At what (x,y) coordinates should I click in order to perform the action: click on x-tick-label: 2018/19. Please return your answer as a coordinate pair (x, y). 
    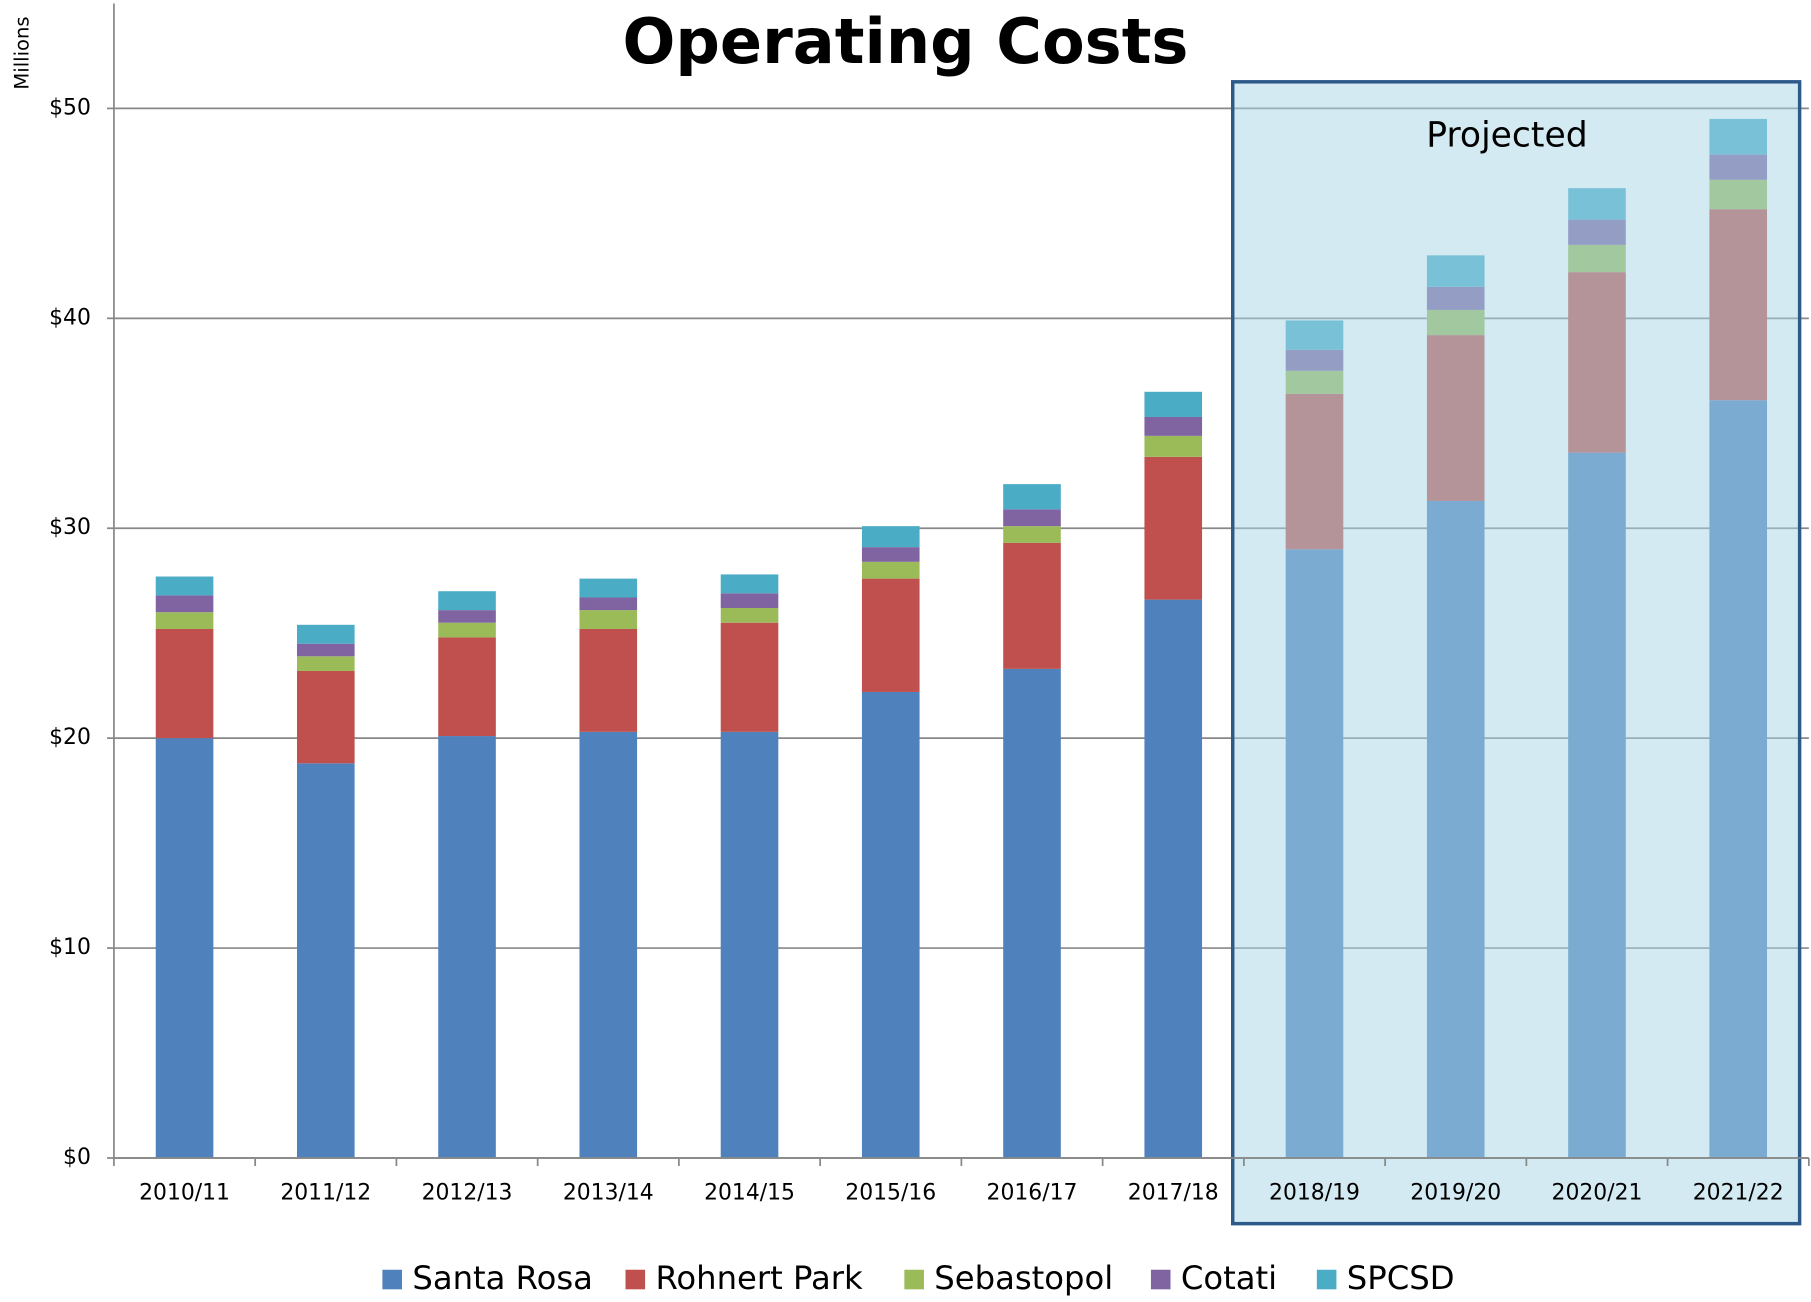
    Looking at the image, I should click on (1314, 1193).